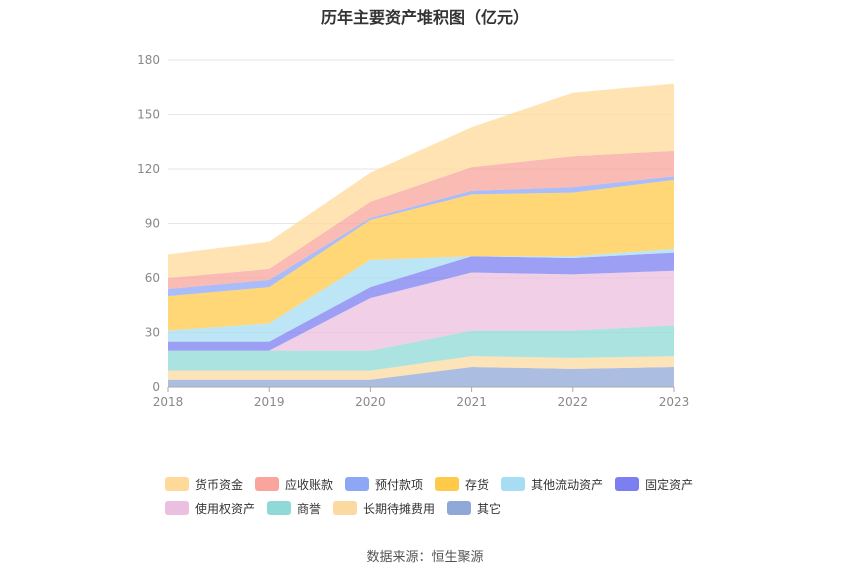 This screenshot has height=575, width=850. What do you see at coordinates (148, 115) in the screenshot?
I see `y-tick-label: 150` at bounding box center [148, 115].